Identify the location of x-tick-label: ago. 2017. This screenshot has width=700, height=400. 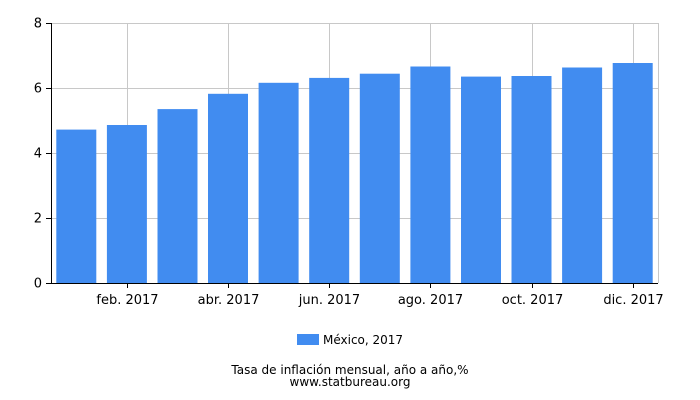
(430, 300).